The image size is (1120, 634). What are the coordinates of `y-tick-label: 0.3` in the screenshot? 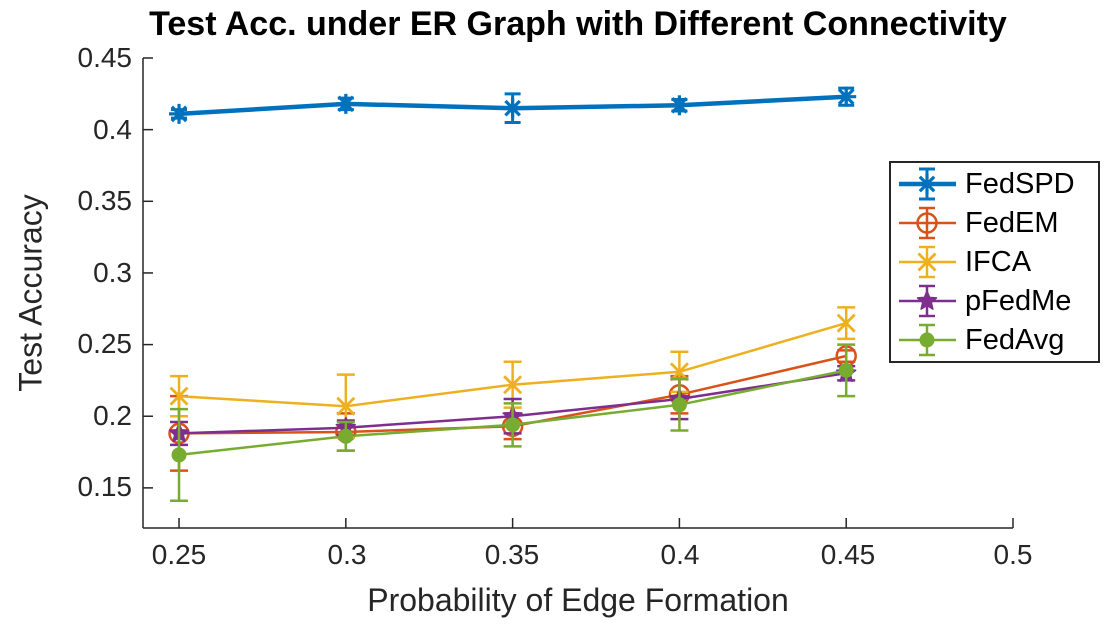 It's located at (112, 272).